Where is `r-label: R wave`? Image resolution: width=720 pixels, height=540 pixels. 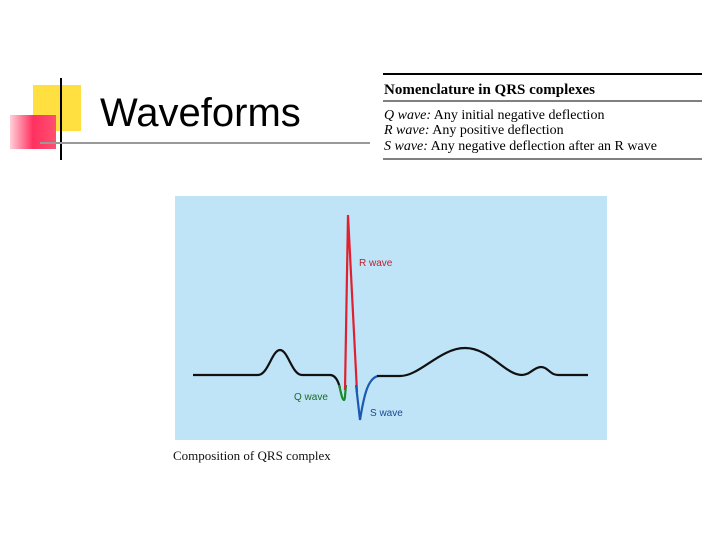
r-label: R wave is located at coordinates (376, 263).